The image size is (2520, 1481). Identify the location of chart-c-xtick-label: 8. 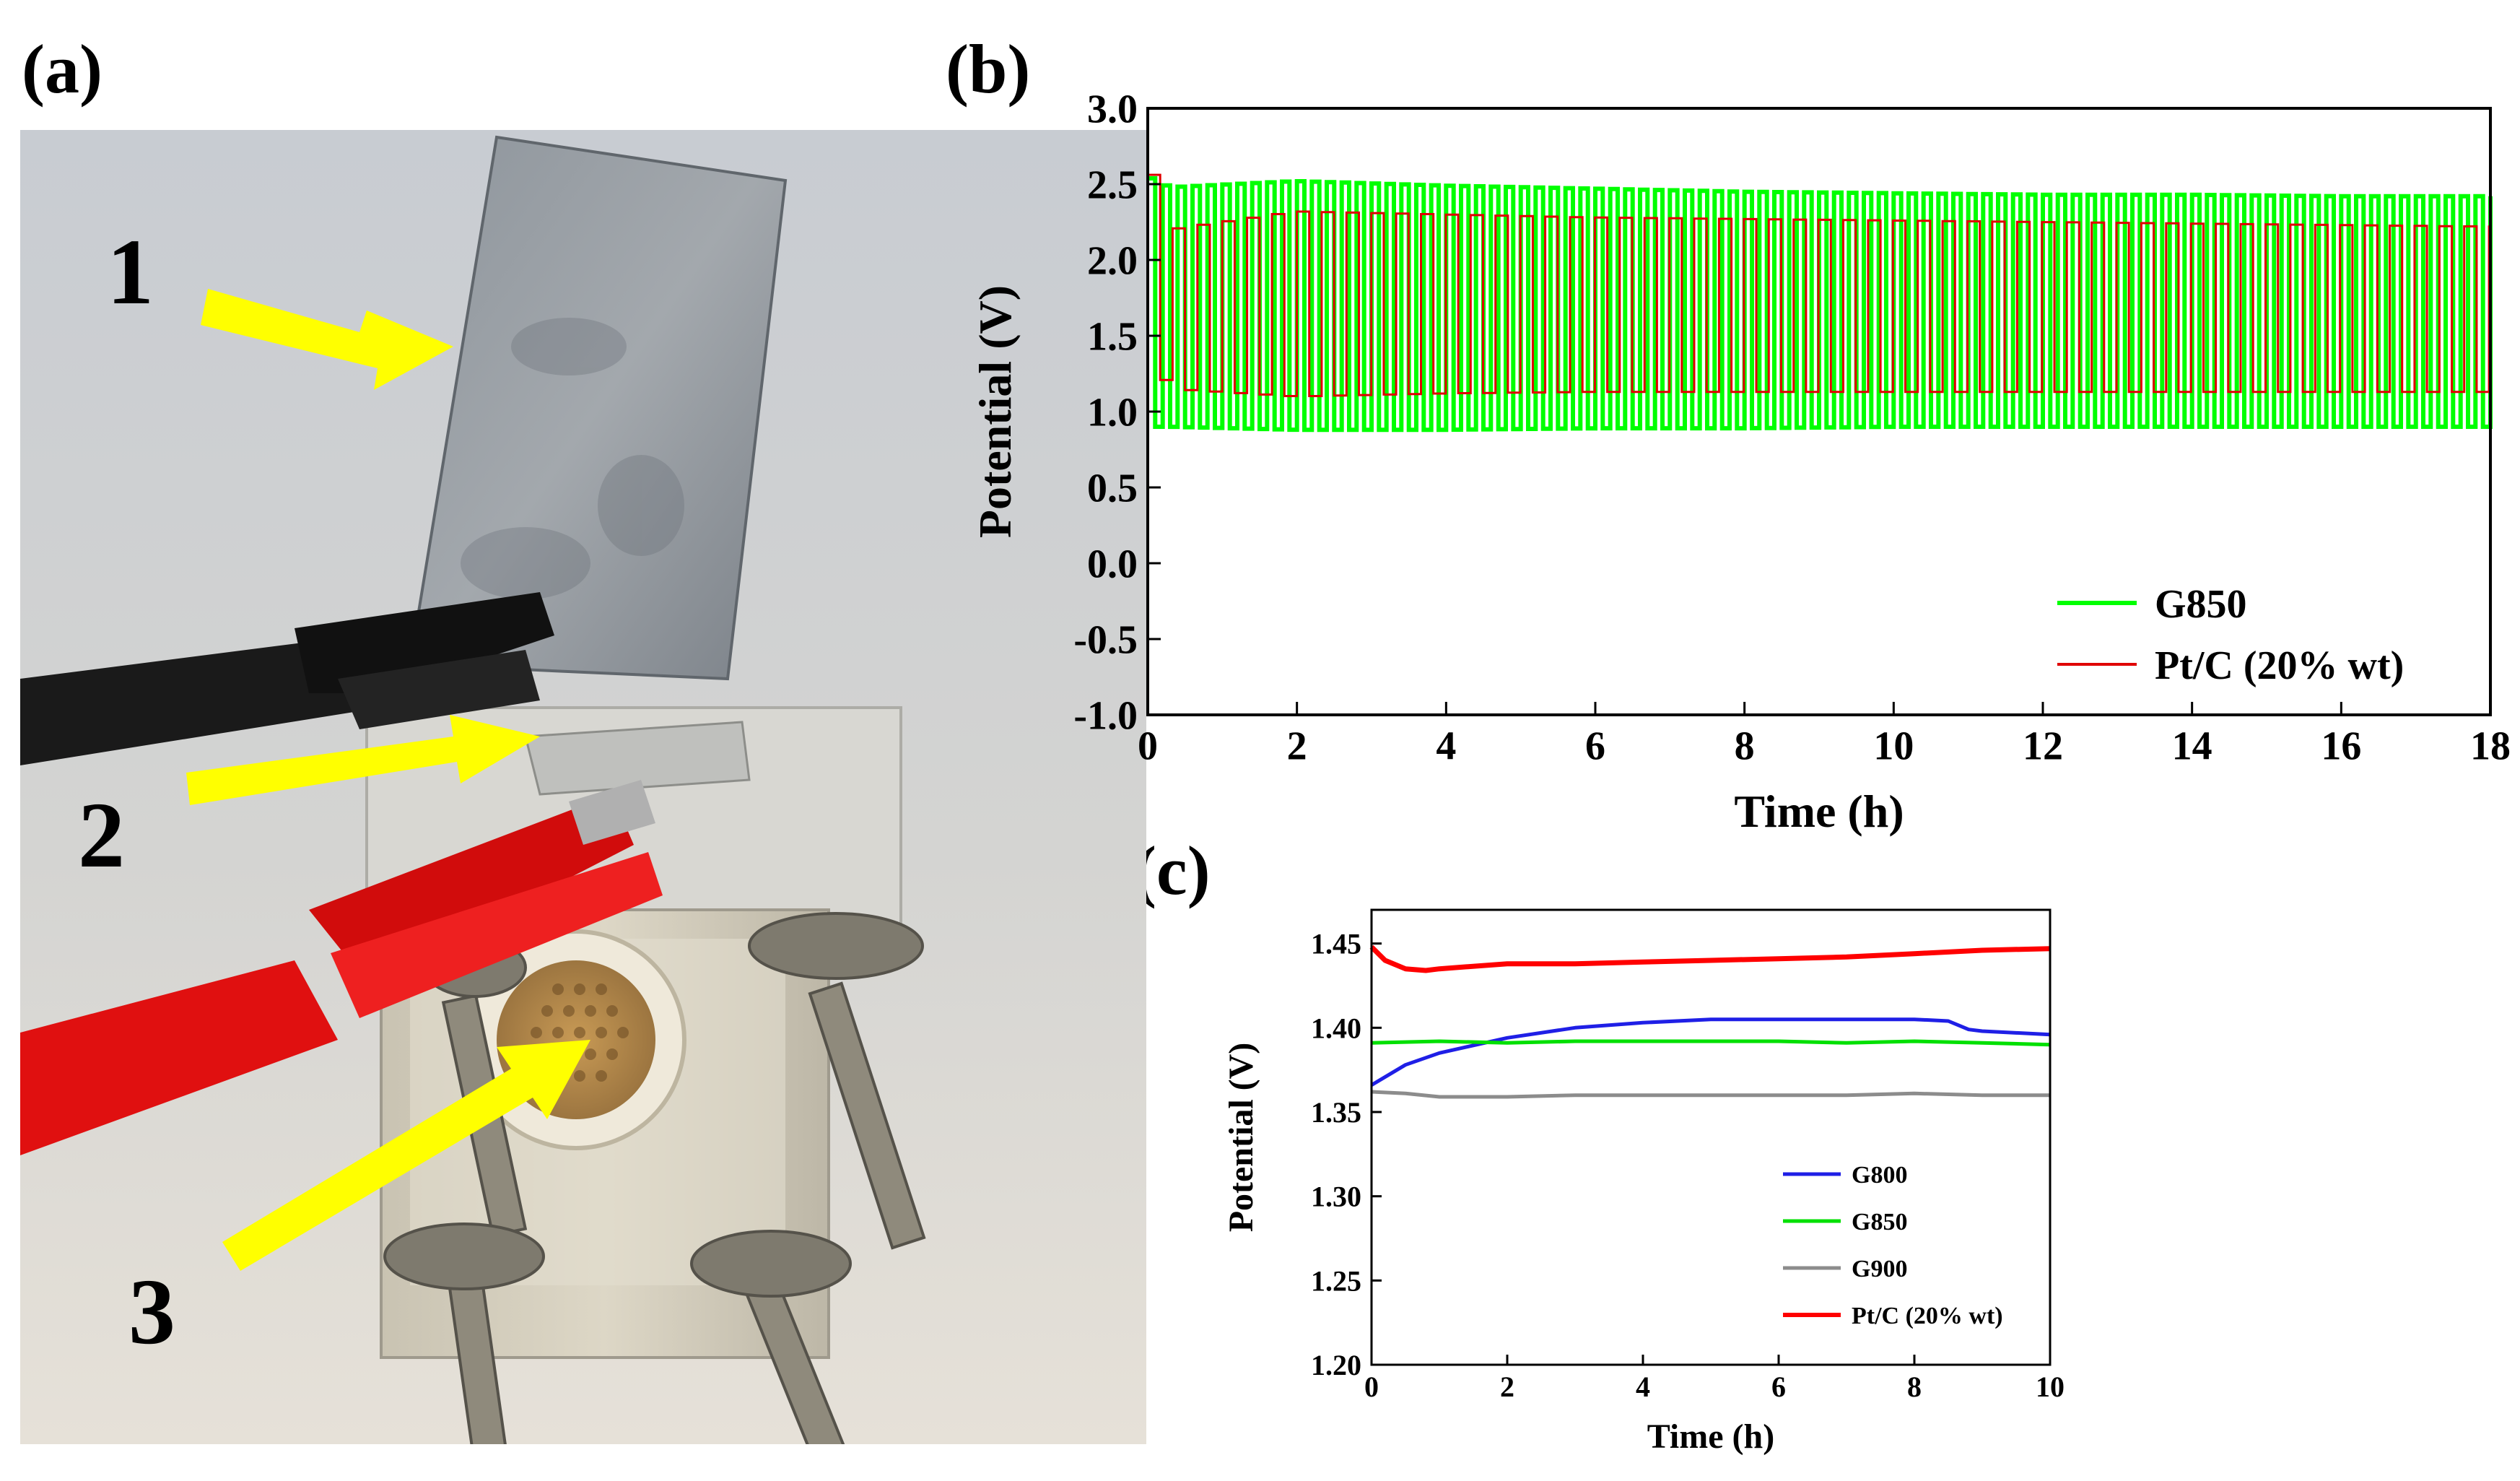
(1914, 1387).